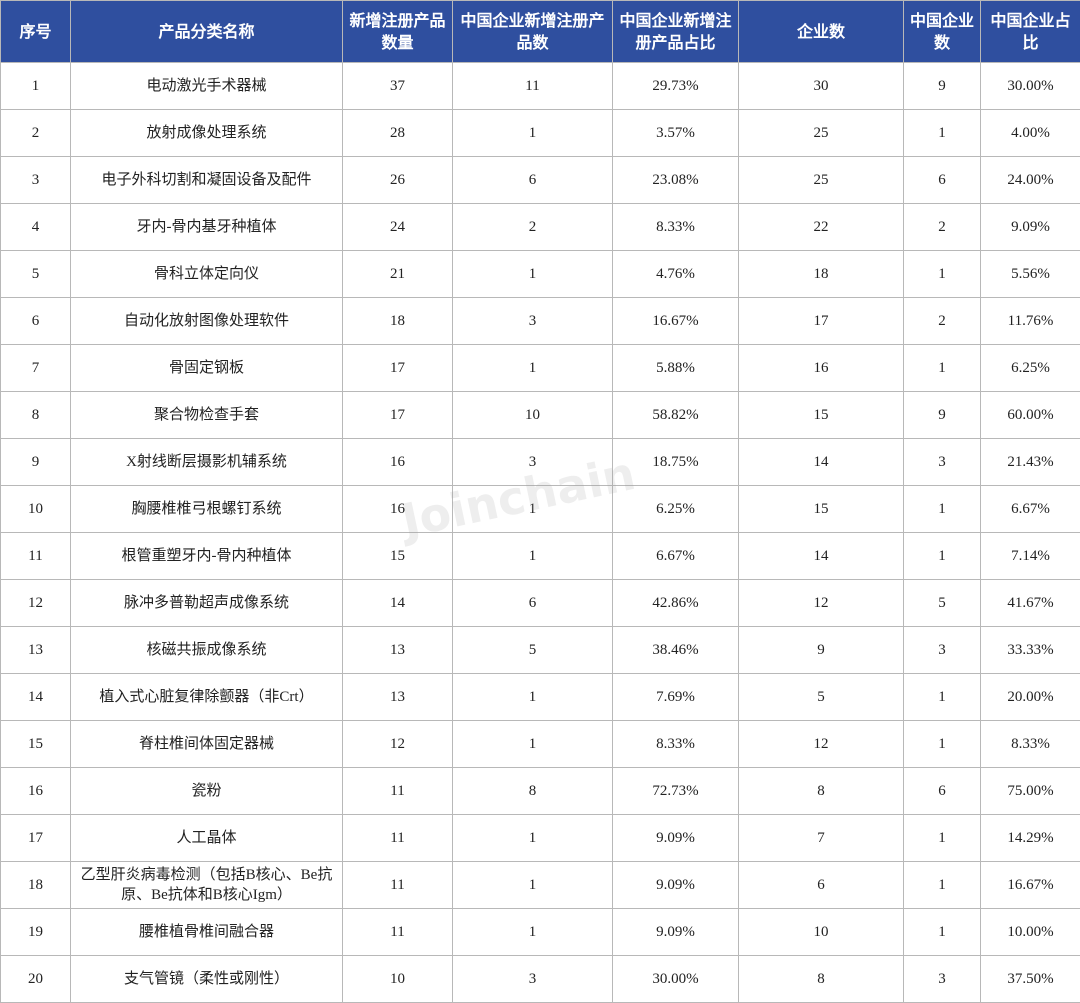 The width and height of the screenshot is (1080, 1003). Describe the element at coordinates (1030, 133) in the screenshot. I see `table-cell: 4.00%` at that location.